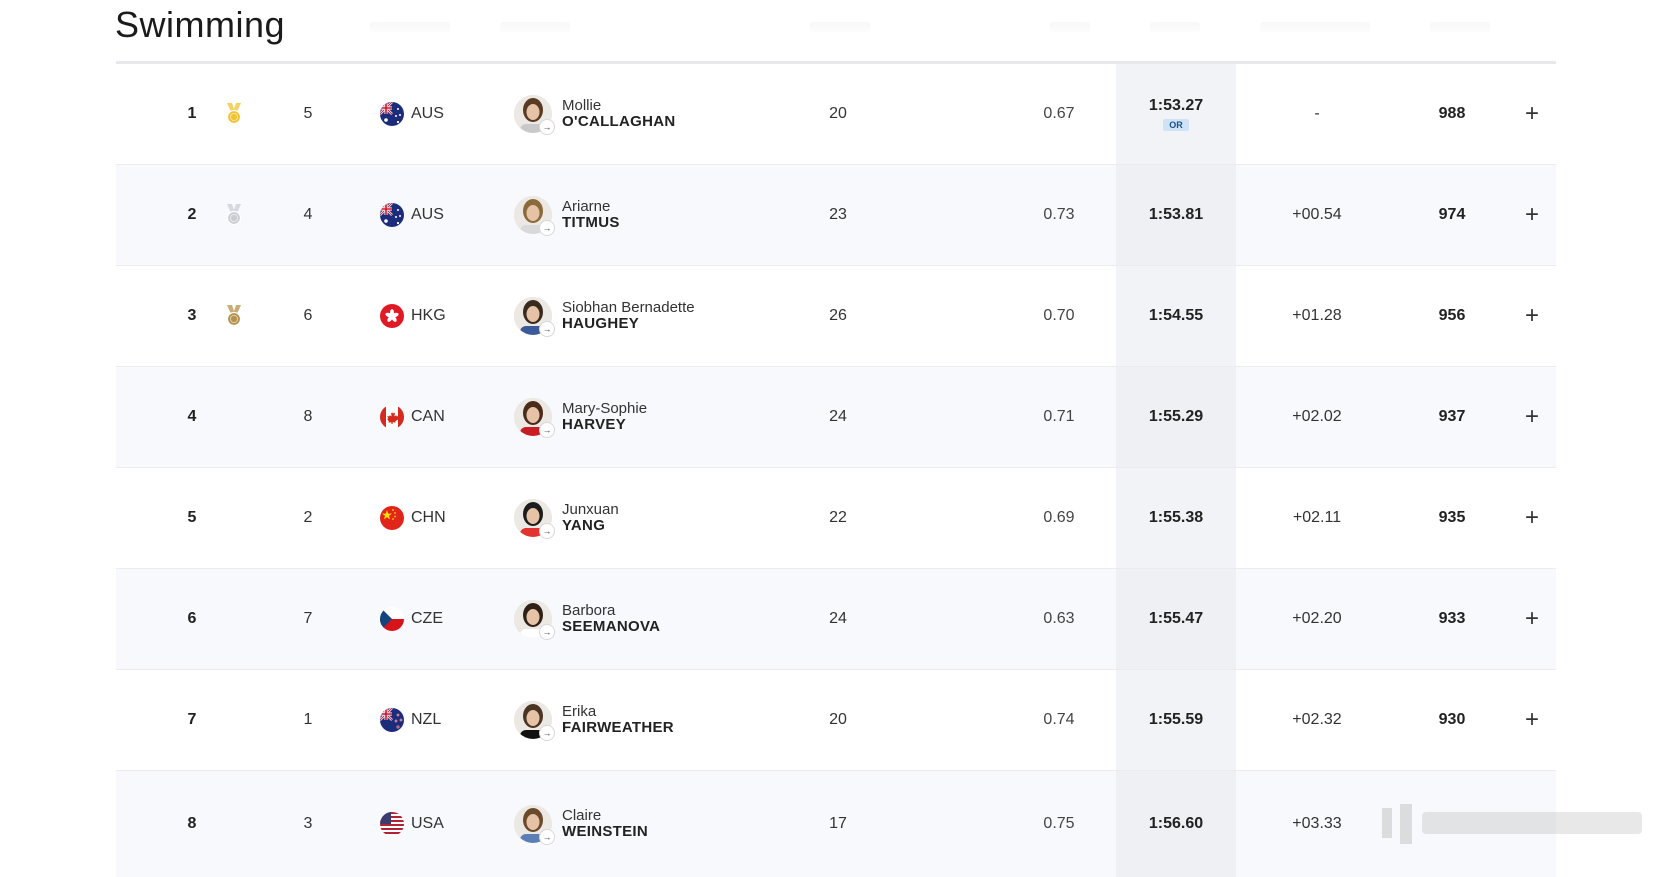 The height and width of the screenshot is (877, 1662). Describe the element at coordinates (594, 424) in the screenshot. I see `athlete-family-name: HARVEY` at that location.